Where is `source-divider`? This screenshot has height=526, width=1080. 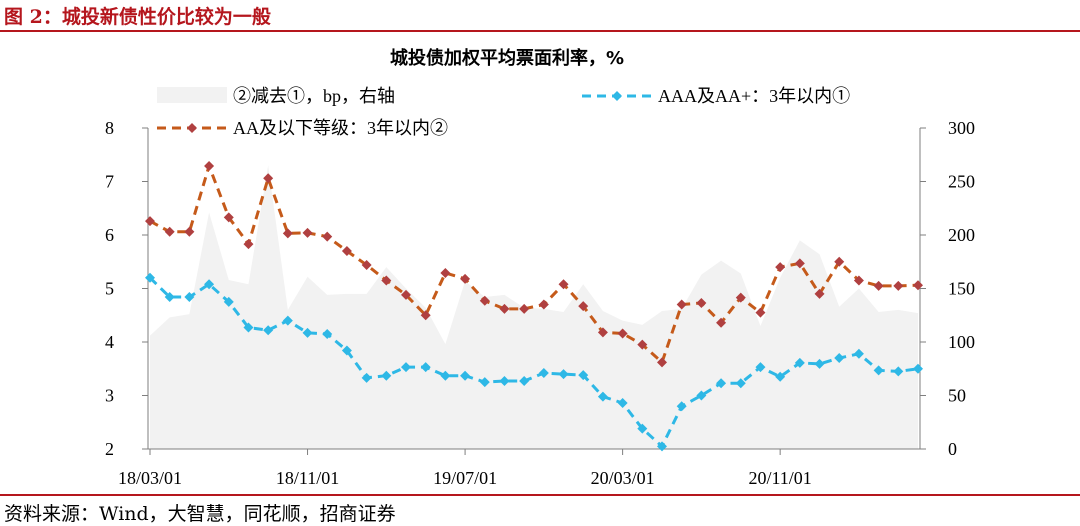
source-divider is located at coordinates (540, 495).